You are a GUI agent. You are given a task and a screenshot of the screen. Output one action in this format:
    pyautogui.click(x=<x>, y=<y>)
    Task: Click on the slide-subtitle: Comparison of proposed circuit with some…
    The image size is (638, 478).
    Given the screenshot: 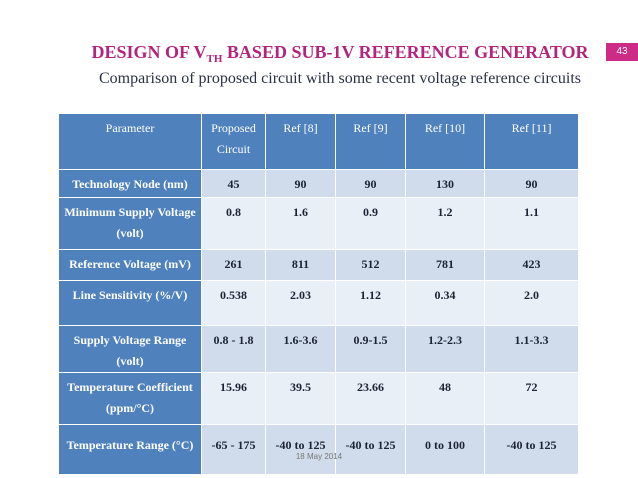 What is the action you would take?
    pyautogui.click(x=340, y=78)
    